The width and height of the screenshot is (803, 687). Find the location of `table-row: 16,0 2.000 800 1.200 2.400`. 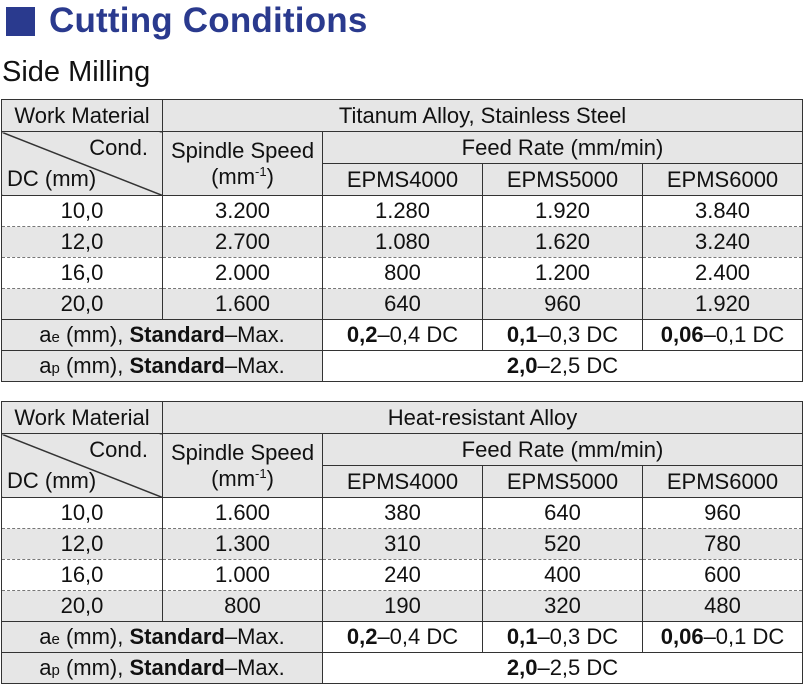

table-row: 16,0 2.000 800 1.200 2.400 is located at coordinates (402, 273).